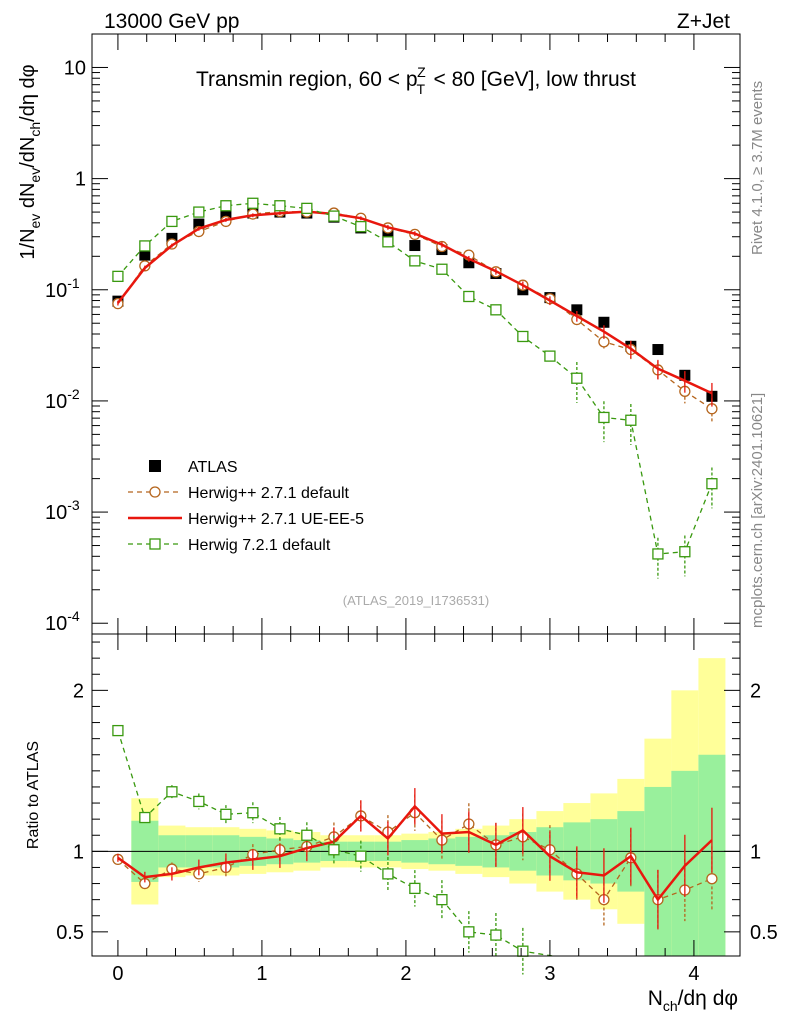 This screenshot has width=786, height=1024. What do you see at coordinates (78, 691) in the screenshot?
I see `ratio-tick-label-left: 2` at bounding box center [78, 691].